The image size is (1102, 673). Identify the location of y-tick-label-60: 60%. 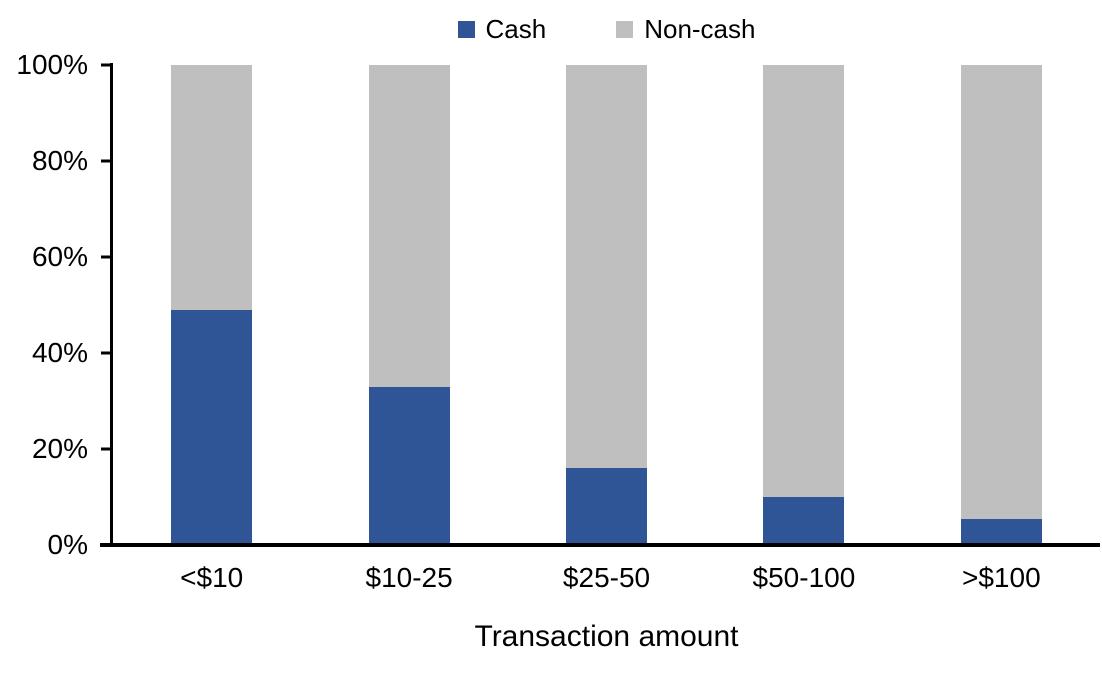
(59, 256).